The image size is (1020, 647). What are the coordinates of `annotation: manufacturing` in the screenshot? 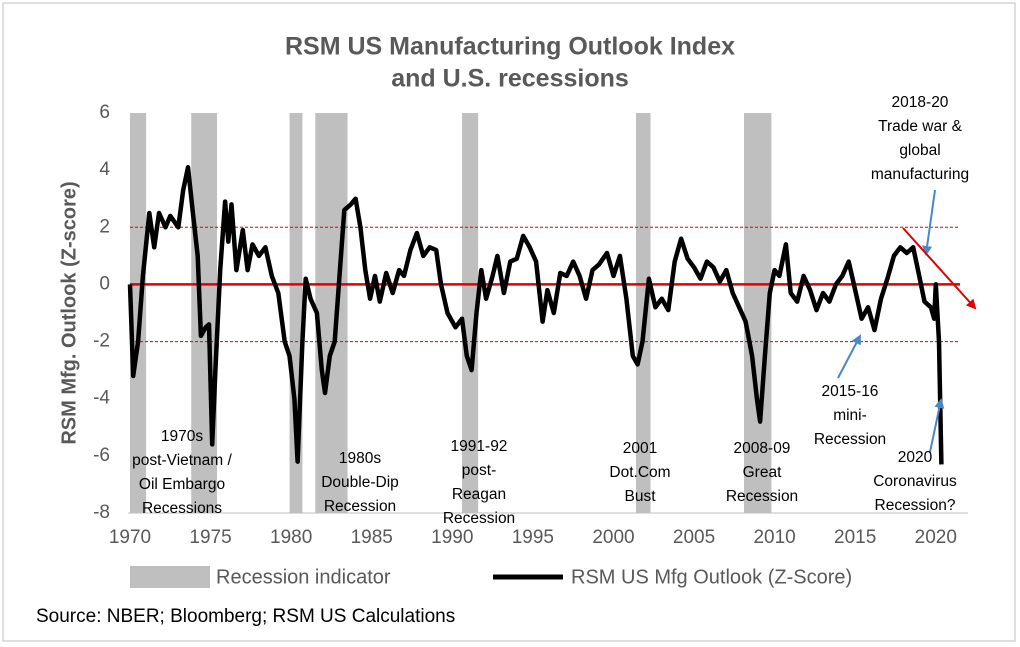 It's located at (920, 174).